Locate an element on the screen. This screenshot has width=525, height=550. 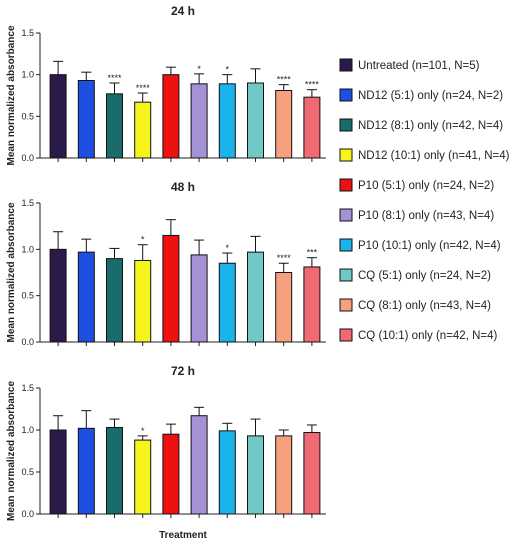
legend-label: ND12 (5:1) only (n=24, N=2) is located at coordinates (430, 96).